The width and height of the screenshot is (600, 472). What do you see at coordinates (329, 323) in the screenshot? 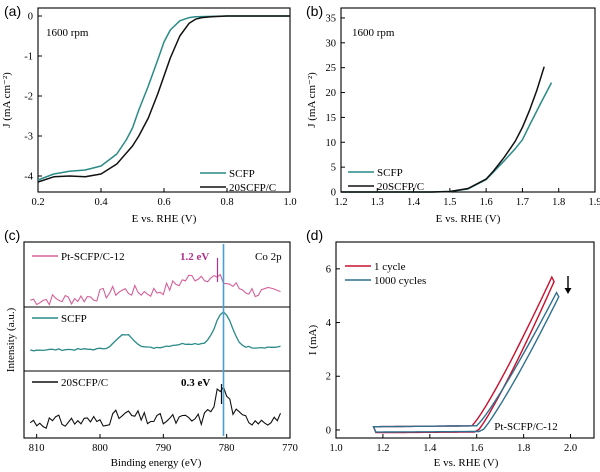
I see `y-tick-label: 4` at bounding box center [329, 323].